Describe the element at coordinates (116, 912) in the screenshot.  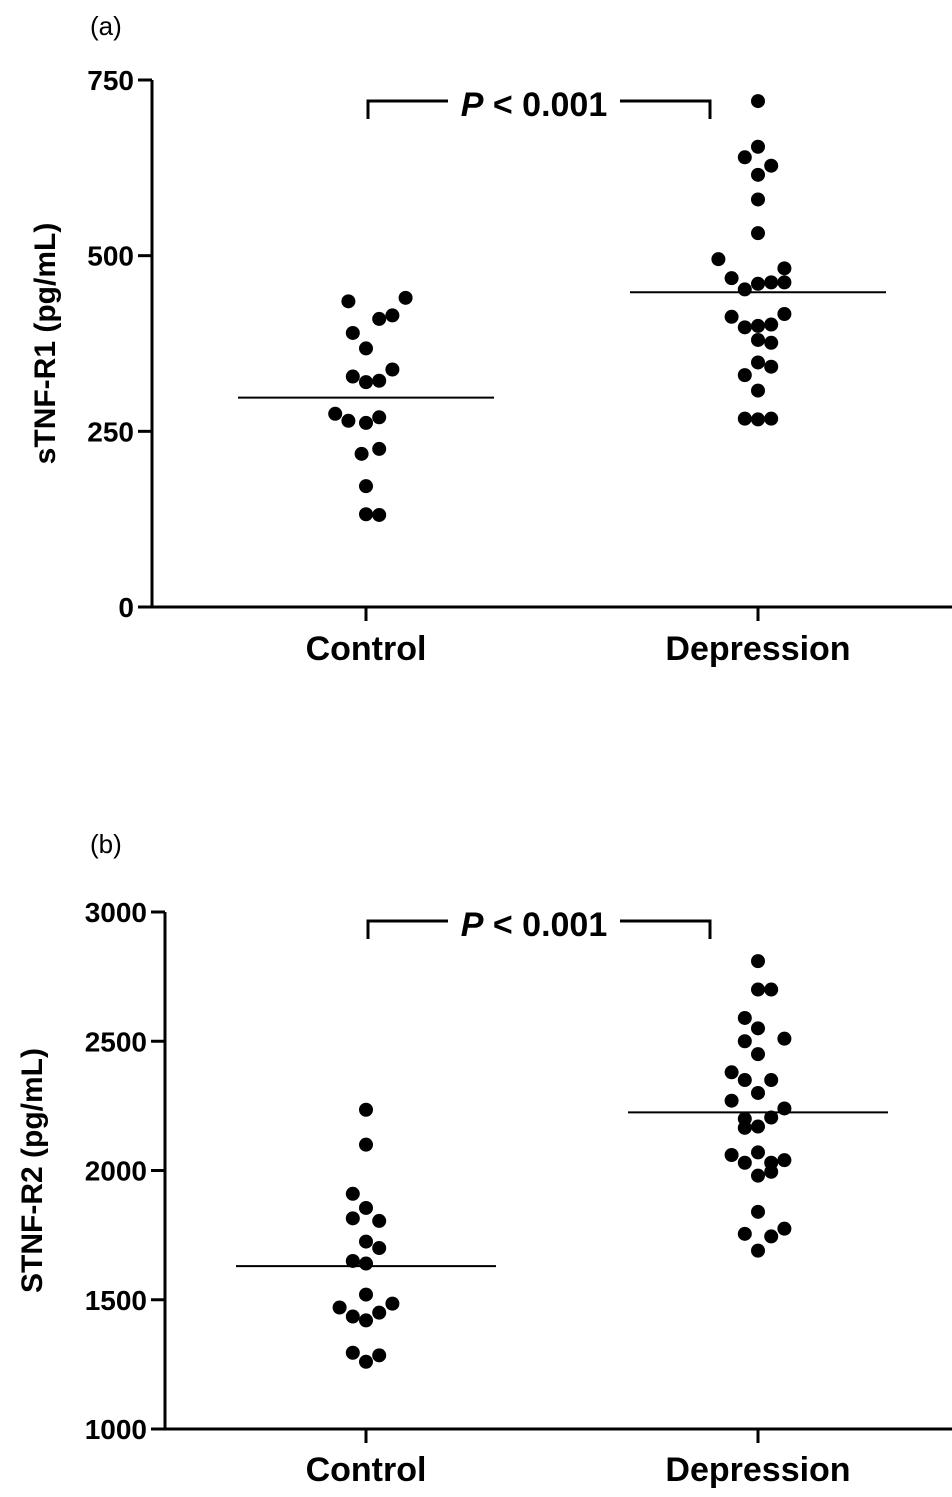
I see `y-tick-label: 3000` at that location.